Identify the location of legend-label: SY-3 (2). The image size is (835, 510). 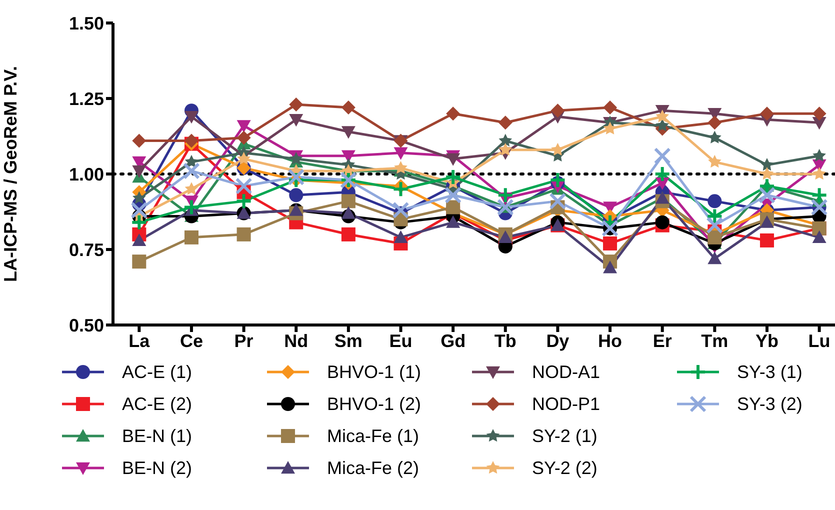
(769, 404).